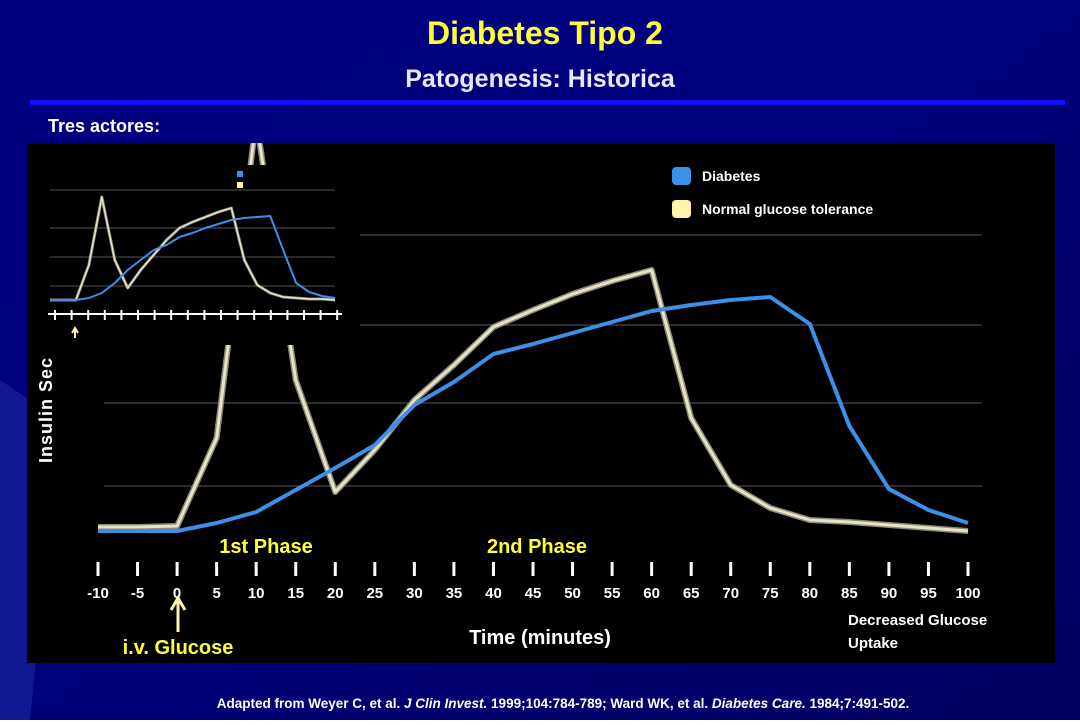 This screenshot has height=725, width=1080. What do you see at coordinates (770, 593) in the screenshot?
I see `x-tick-label: 75` at bounding box center [770, 593].